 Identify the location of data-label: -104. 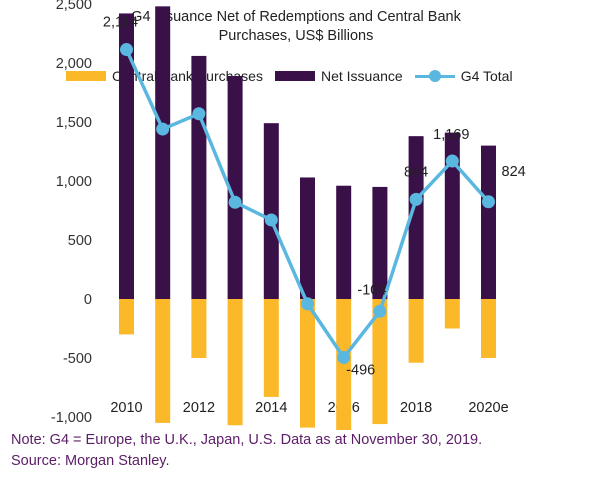
(371, 290).